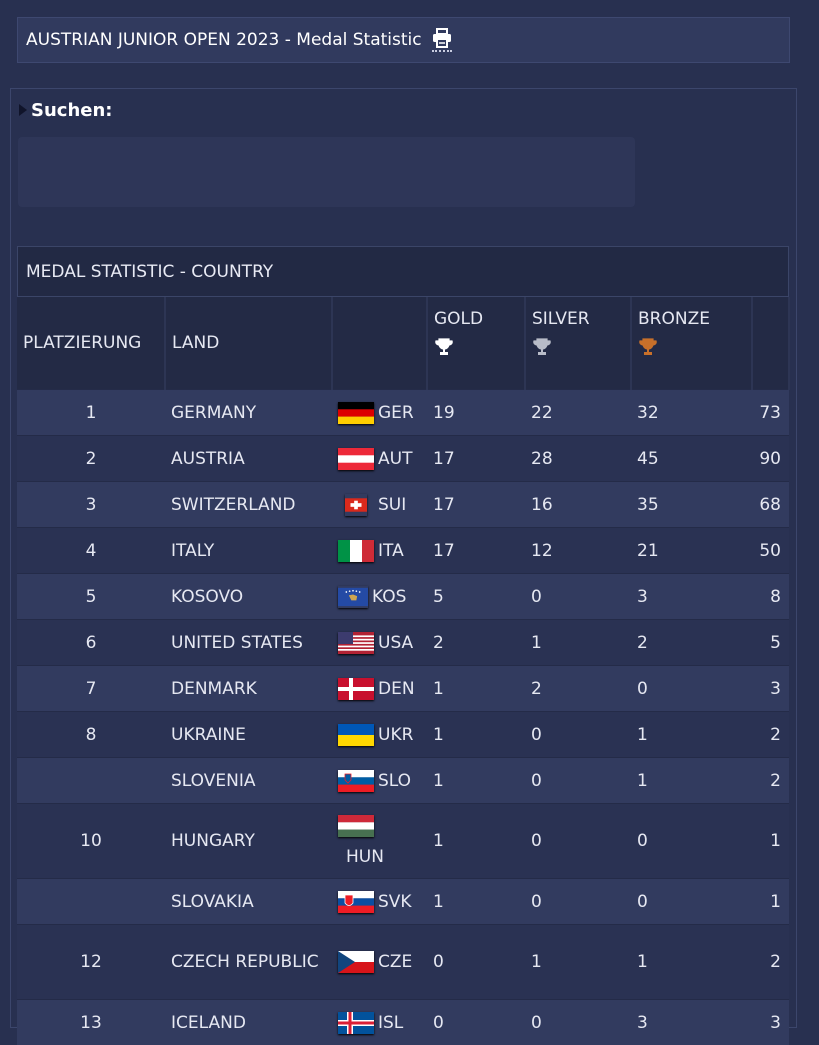 The width and height of the screenshot is (819, 1045). I want to click on print-icon, so click(442, 40).